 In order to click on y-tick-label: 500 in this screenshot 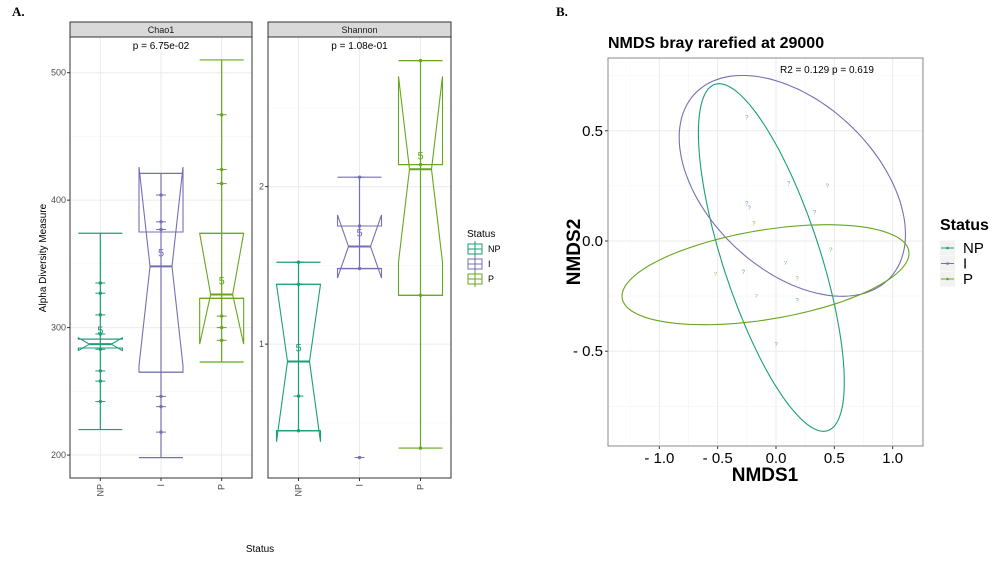, I will do `click(58, 73)`.